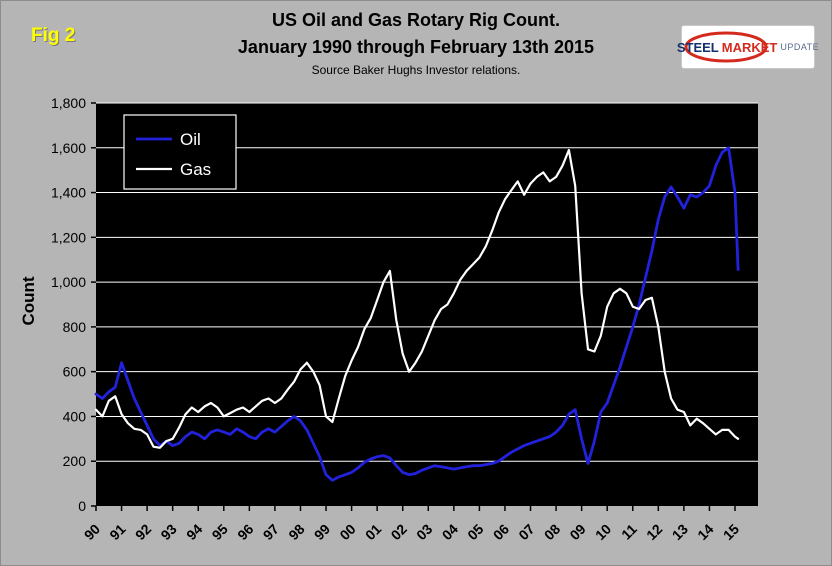 The image size is (832, 566). Describe the element at coordinates (143, 532) in the screenshot. I see `x-tick-label: 92` at that location.